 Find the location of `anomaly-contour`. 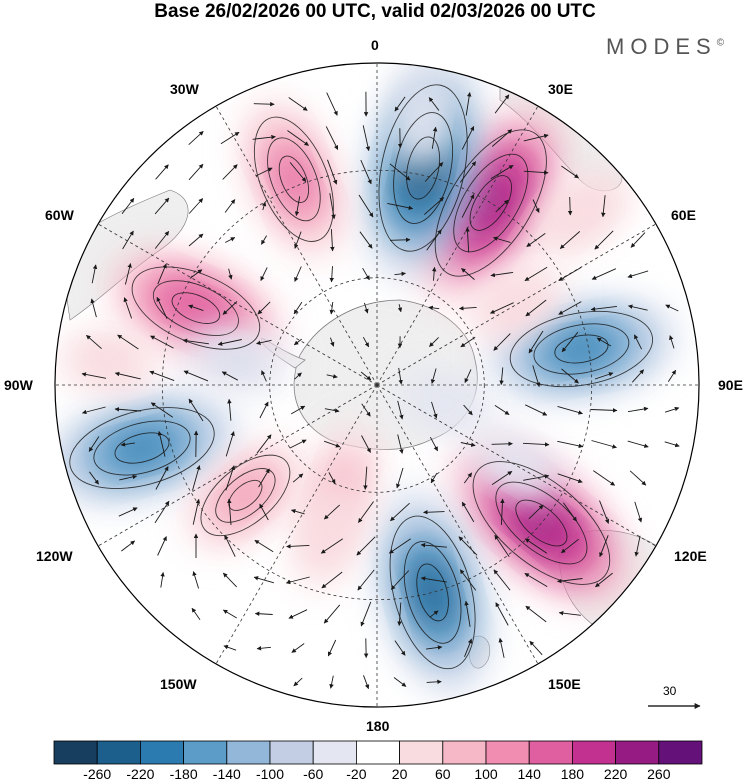

anomaly-contour is located at coordinates (541, 523).